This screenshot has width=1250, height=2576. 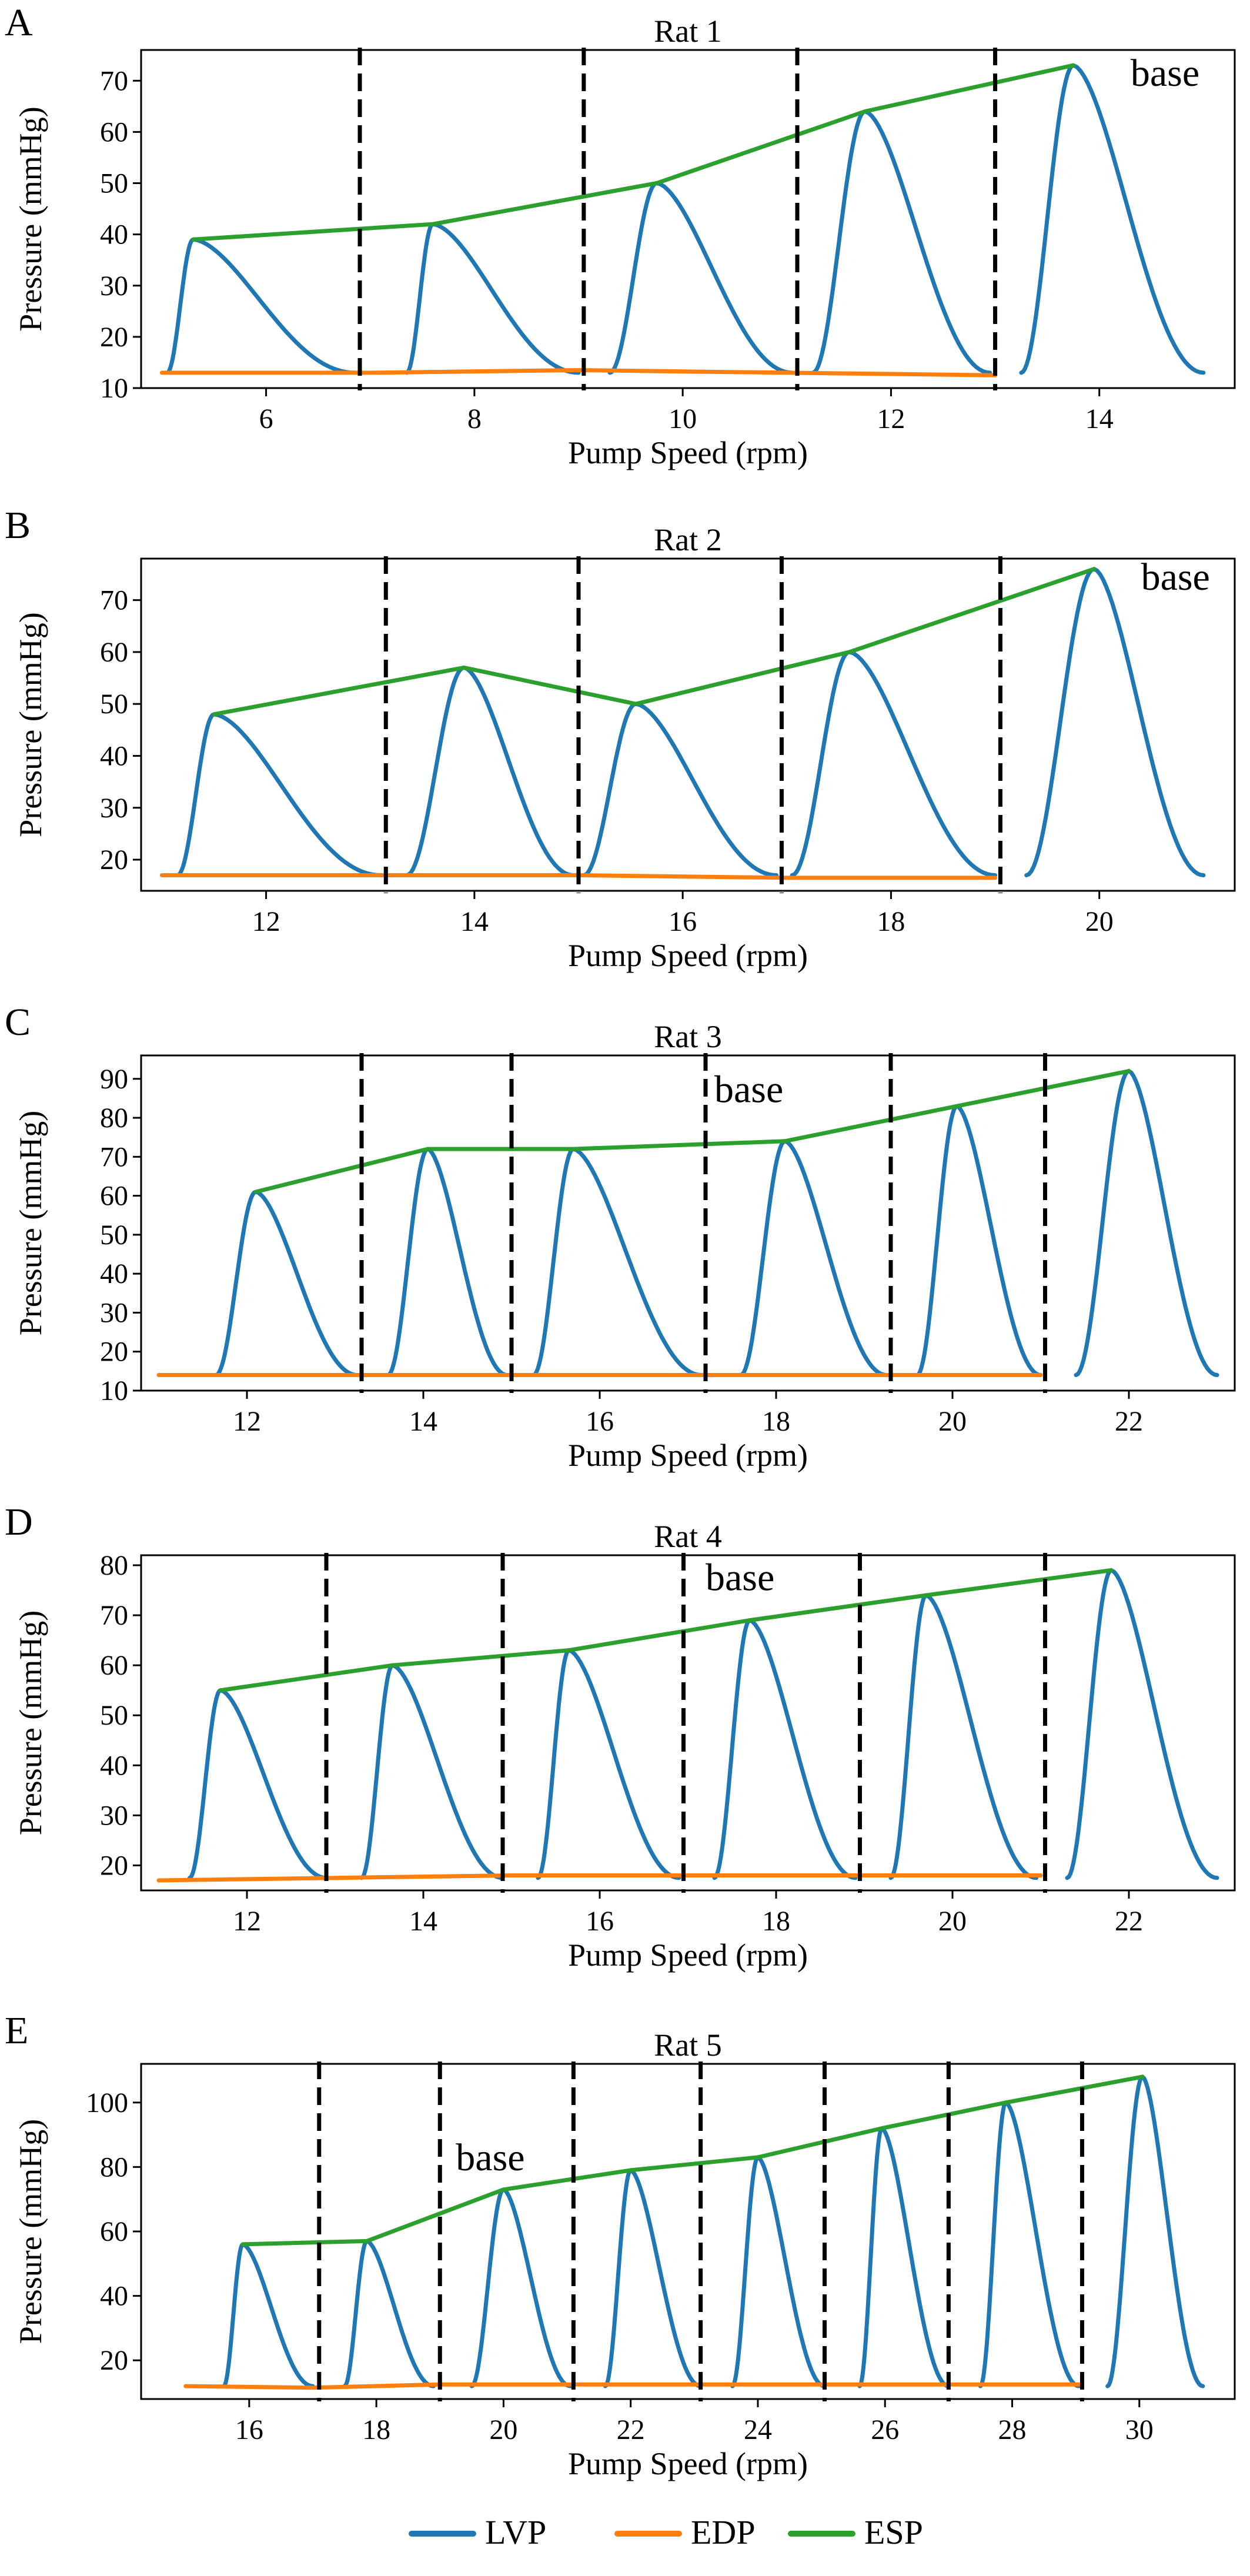 I want to click on x-tick-label: 10, so click(x=683, y=419).